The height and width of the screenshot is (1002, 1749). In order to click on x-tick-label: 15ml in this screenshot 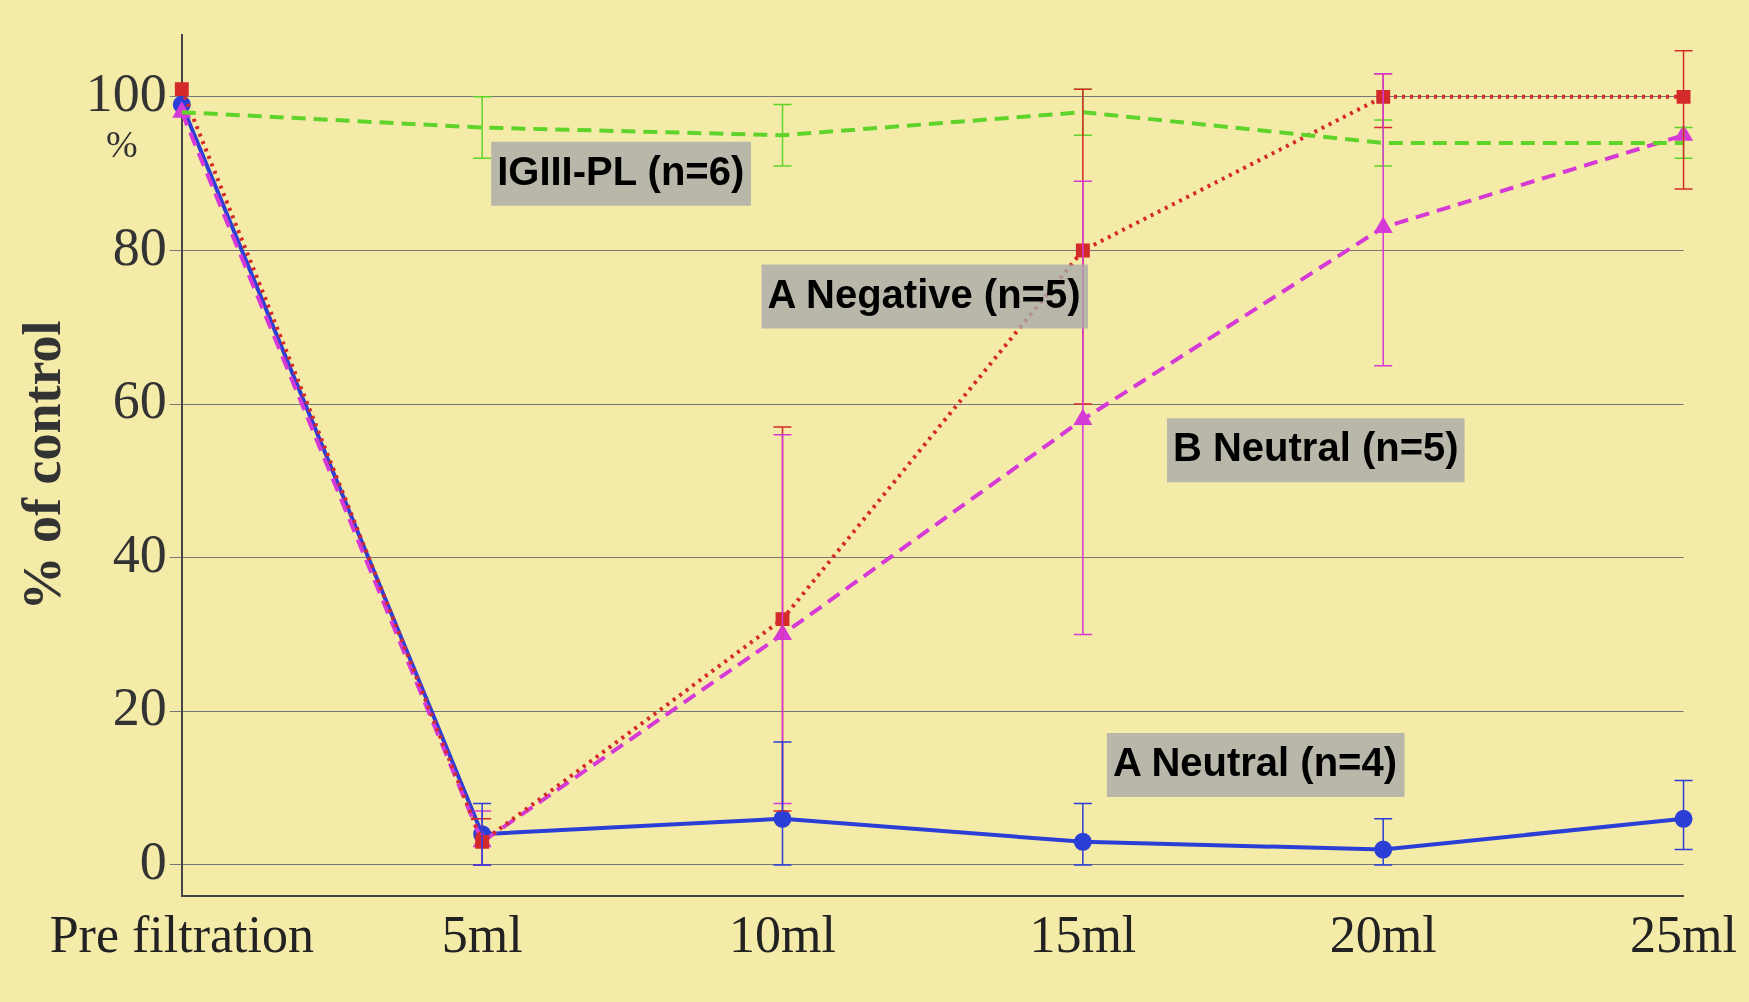, I will do `click(1083, 935)`.